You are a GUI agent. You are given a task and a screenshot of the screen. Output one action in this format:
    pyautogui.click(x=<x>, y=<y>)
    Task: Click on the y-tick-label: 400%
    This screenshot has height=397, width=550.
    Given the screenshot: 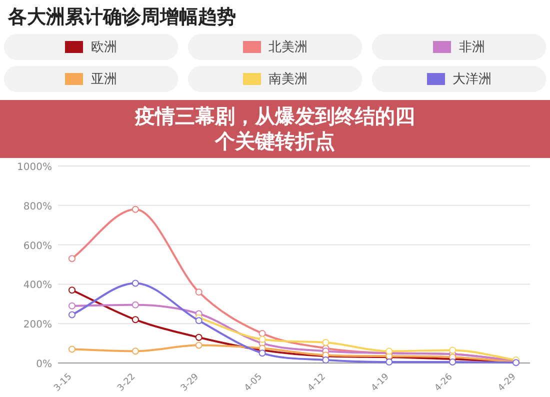 What is the action you would take?
    pyautogui.click(x=37, y=286)
    